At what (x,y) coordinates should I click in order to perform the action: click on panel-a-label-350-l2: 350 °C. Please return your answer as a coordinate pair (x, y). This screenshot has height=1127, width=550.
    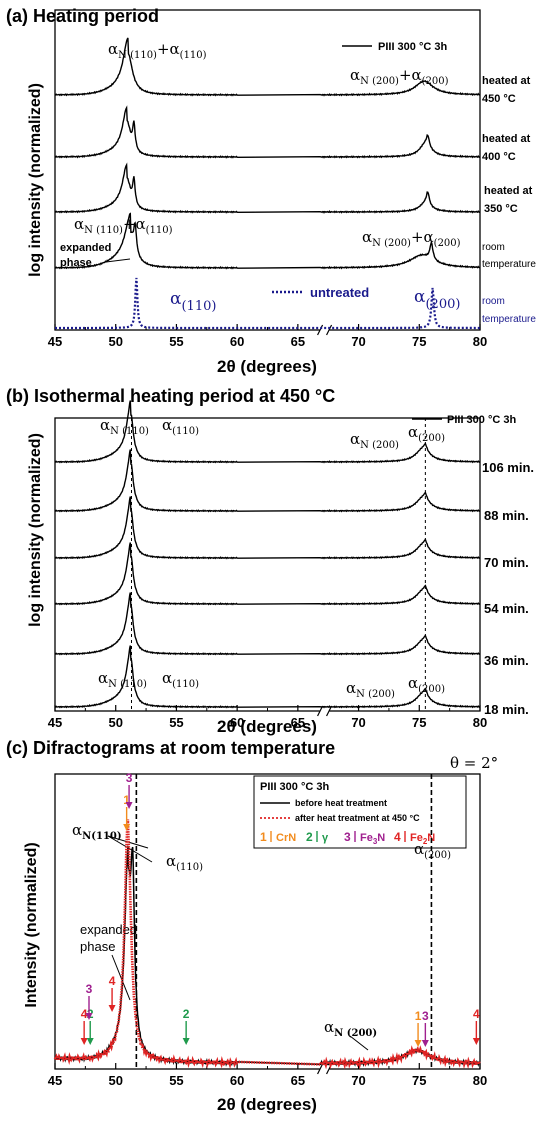
    Looking at the image, I should click on (501, 209).